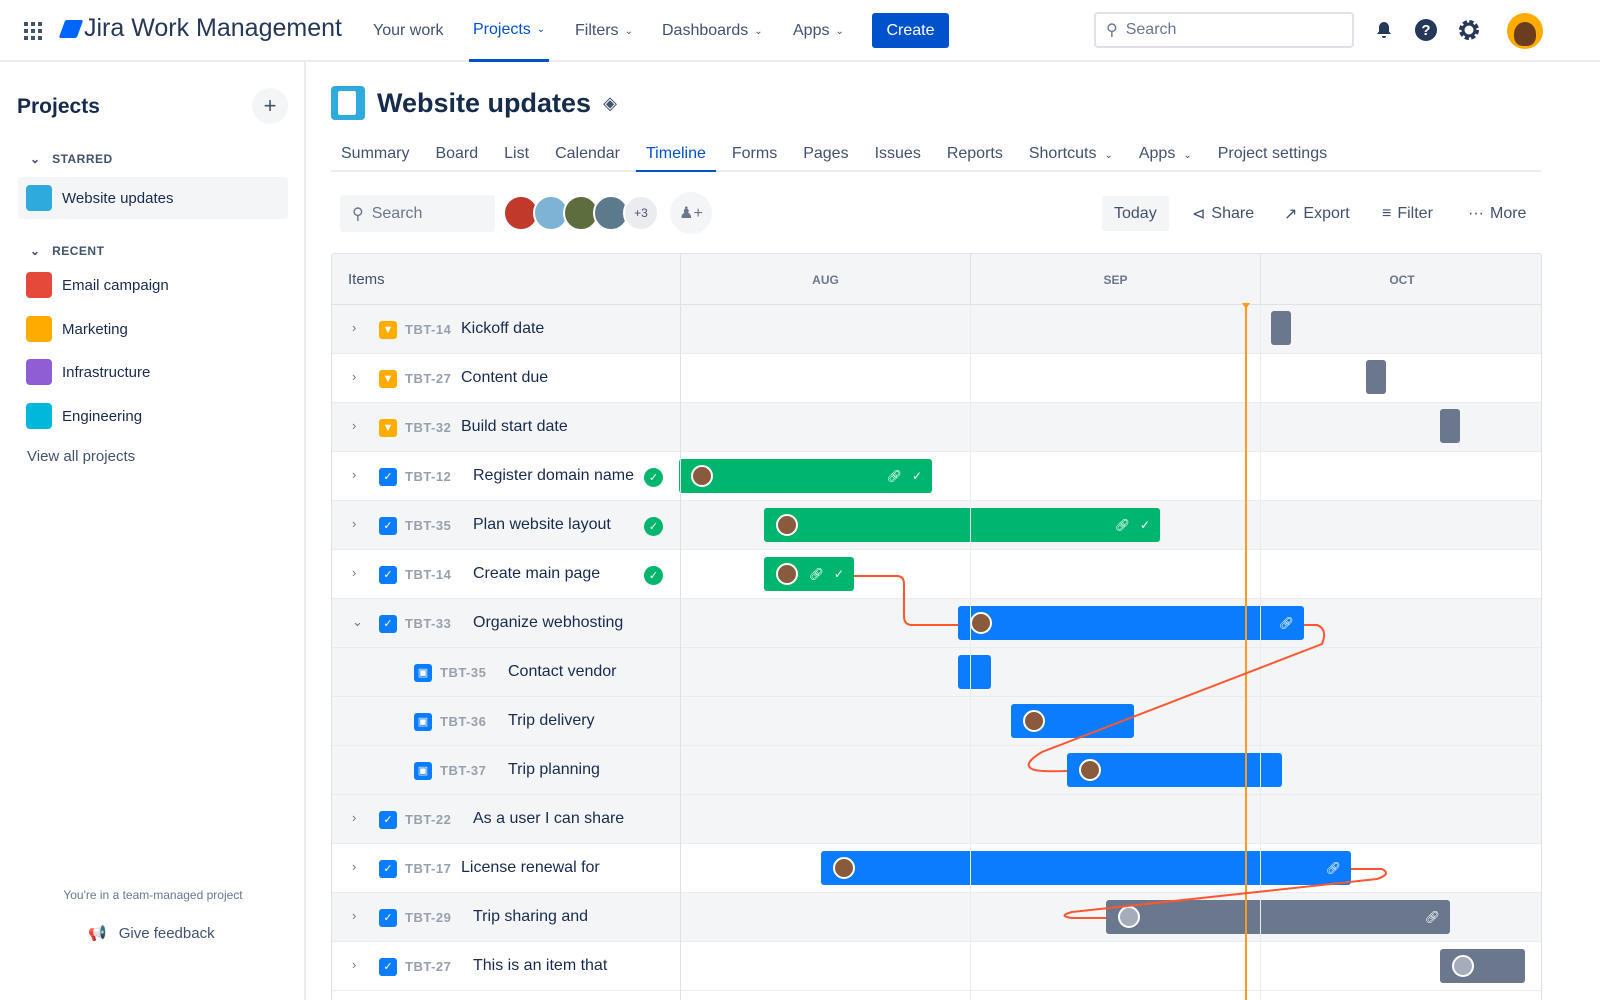 The image size is (1600, 1000). I want to click on table-row: ▣ TBT-37 Trip planning, so click(936, 770).